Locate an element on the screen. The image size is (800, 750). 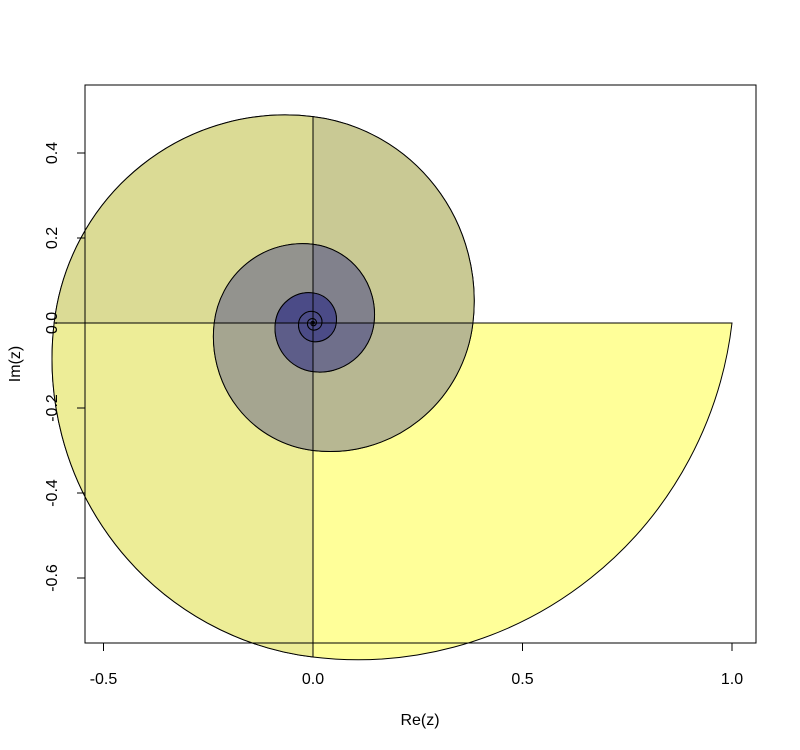
y-tick-label: 0.0 is located at coordinates (52, 323).